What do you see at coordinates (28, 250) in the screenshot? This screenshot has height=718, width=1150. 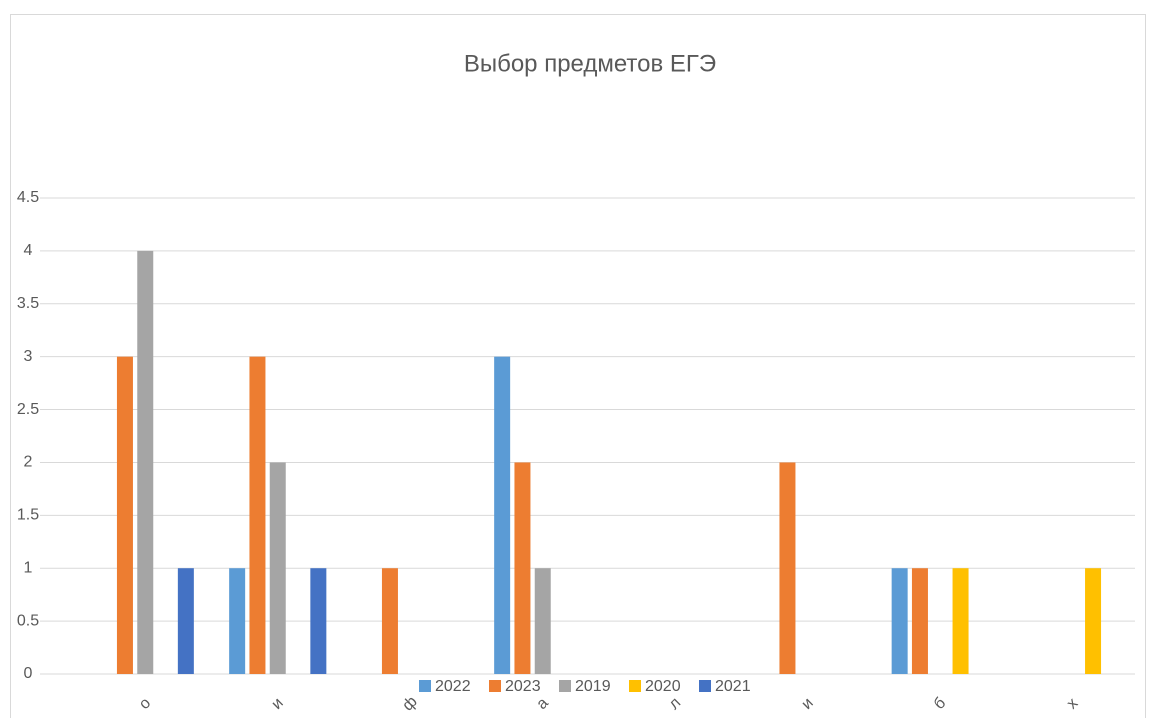 I see `y-tick-label: 4` at bounding box center [28, 250].